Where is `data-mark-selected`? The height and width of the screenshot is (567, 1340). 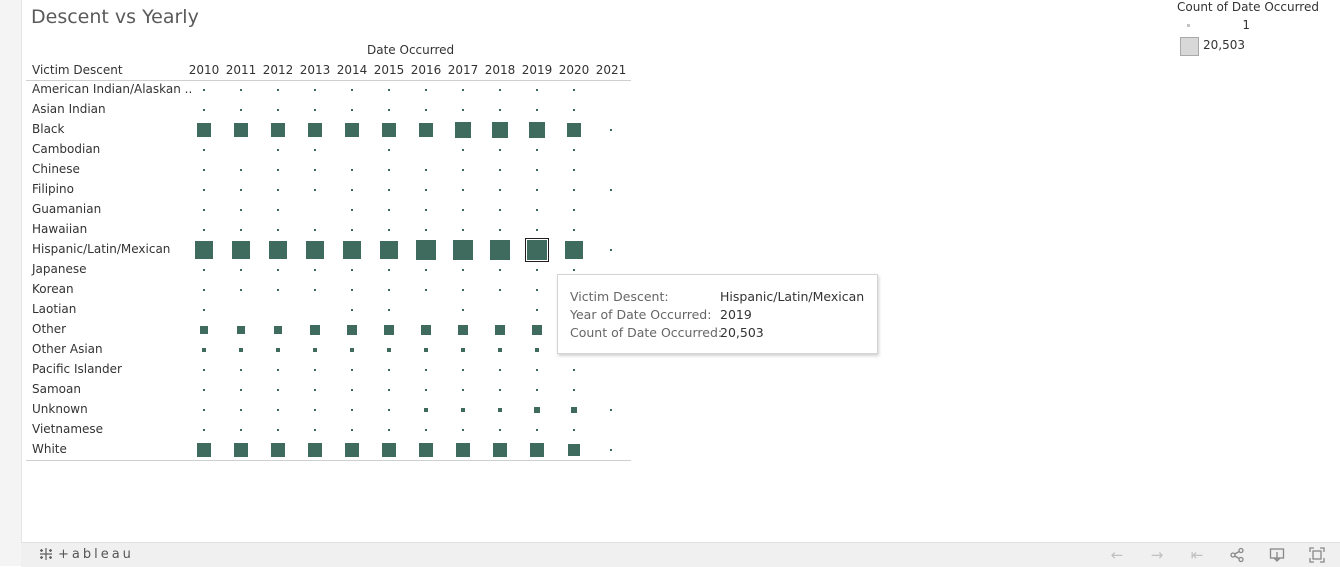
data-mark-selected is located at coordinates (537, 250).